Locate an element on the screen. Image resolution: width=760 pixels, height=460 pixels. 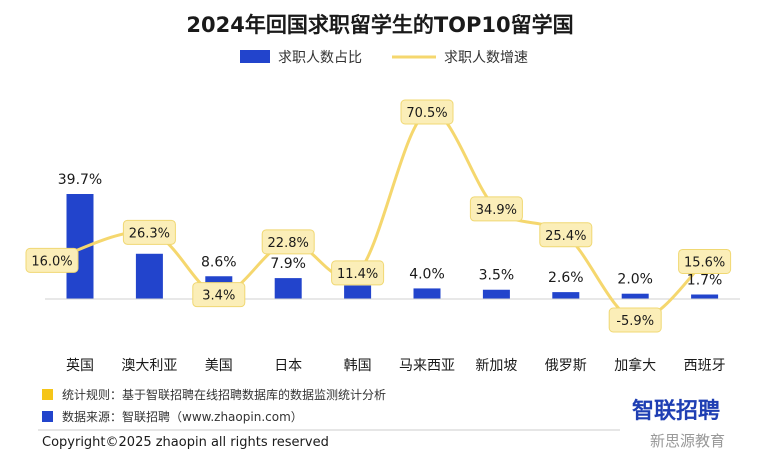
growth-value-label-4: 22.8% is located at coordinates (288, 243).